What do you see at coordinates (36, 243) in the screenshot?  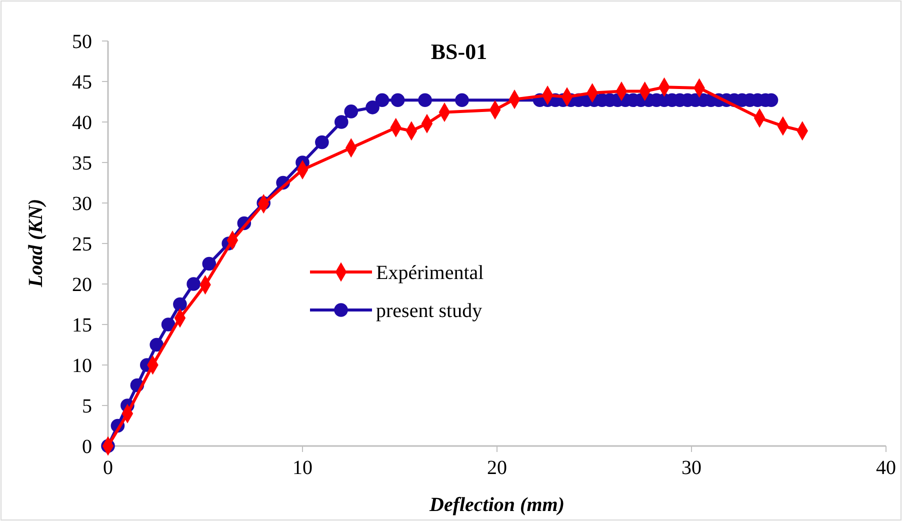 I see `y-axis-title: Load (KN)` at bounding box center [36, 243].